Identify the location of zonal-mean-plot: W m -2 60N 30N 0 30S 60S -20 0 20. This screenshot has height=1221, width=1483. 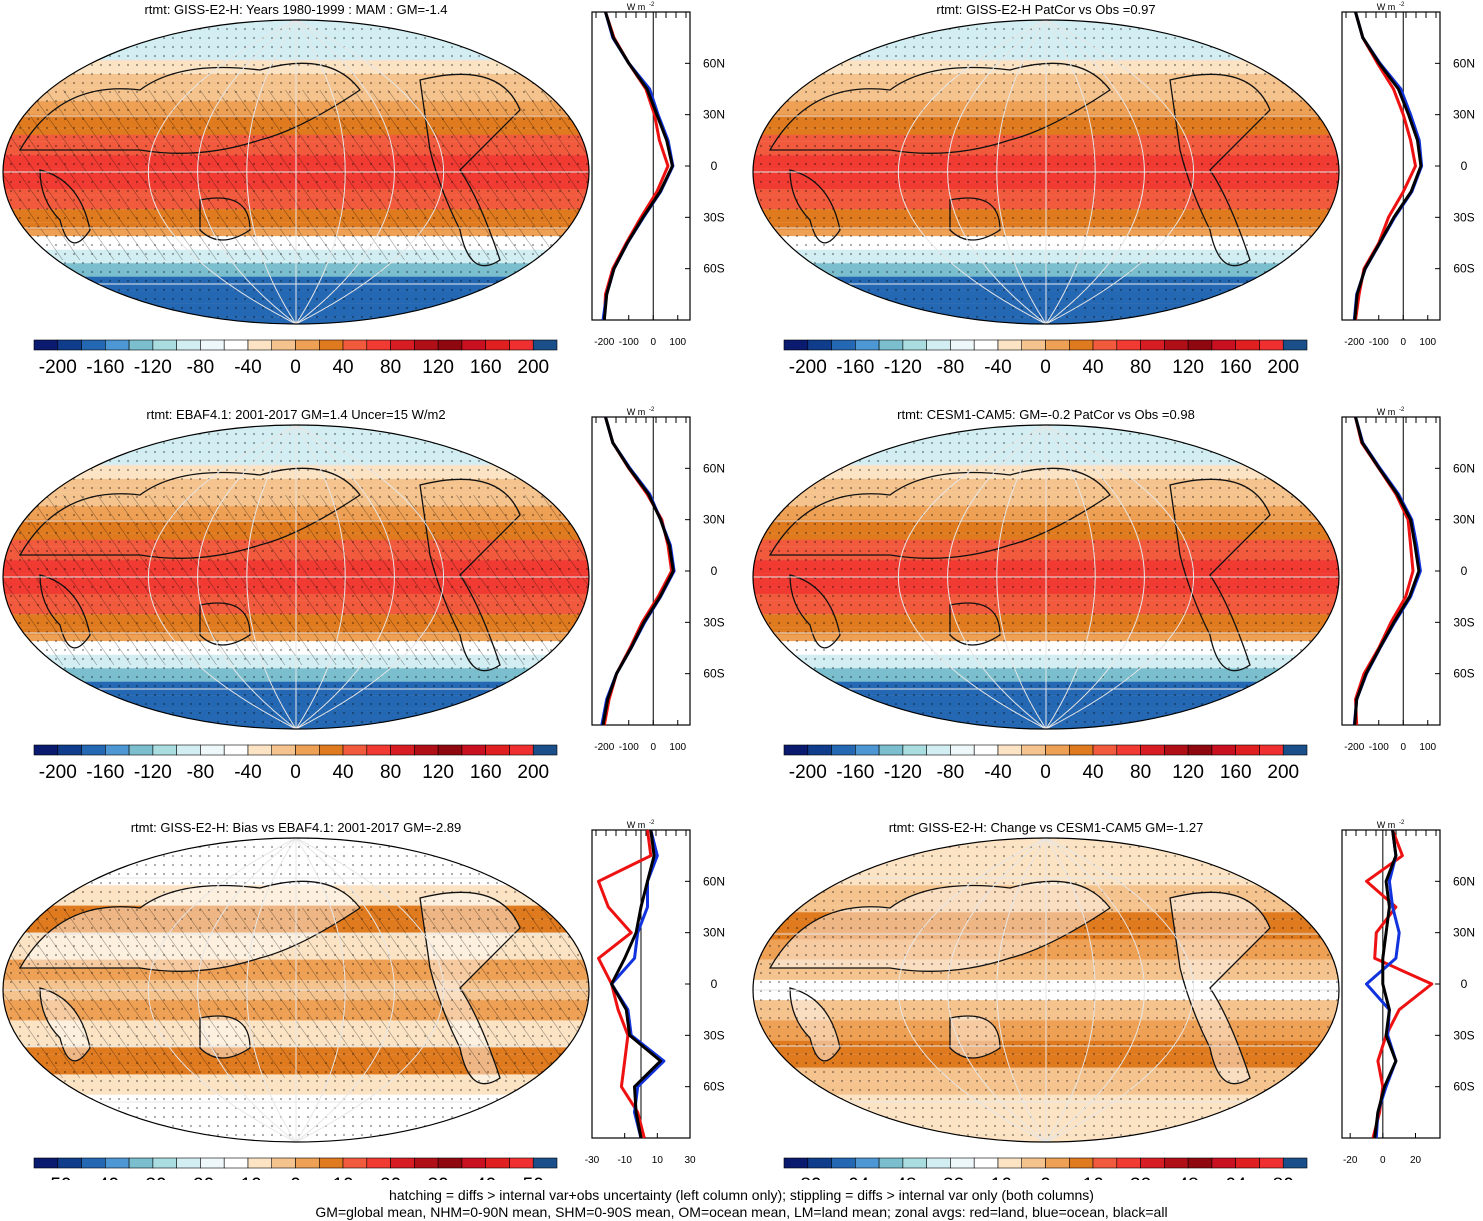
(1408, 993).